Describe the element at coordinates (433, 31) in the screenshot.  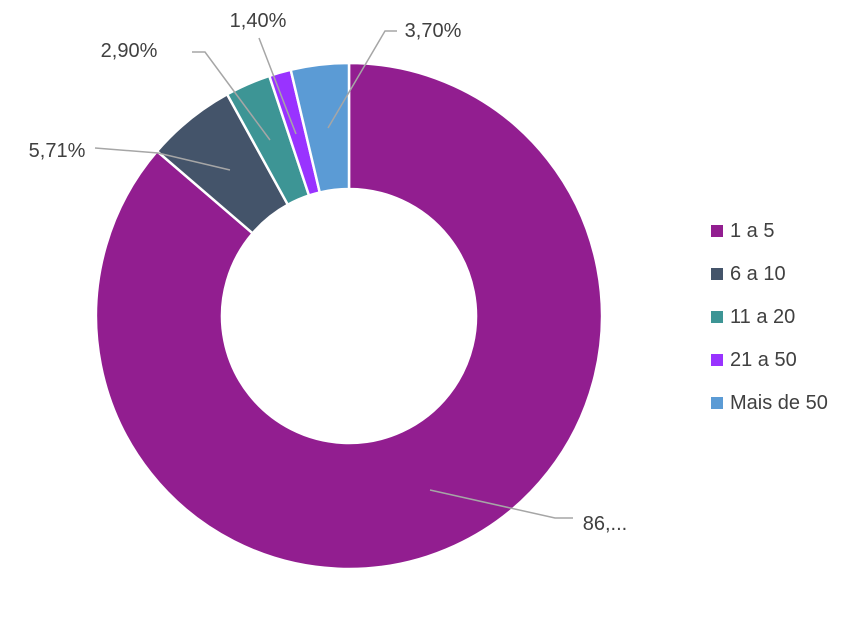
I see `data-label-5: 3,70%` at that location.